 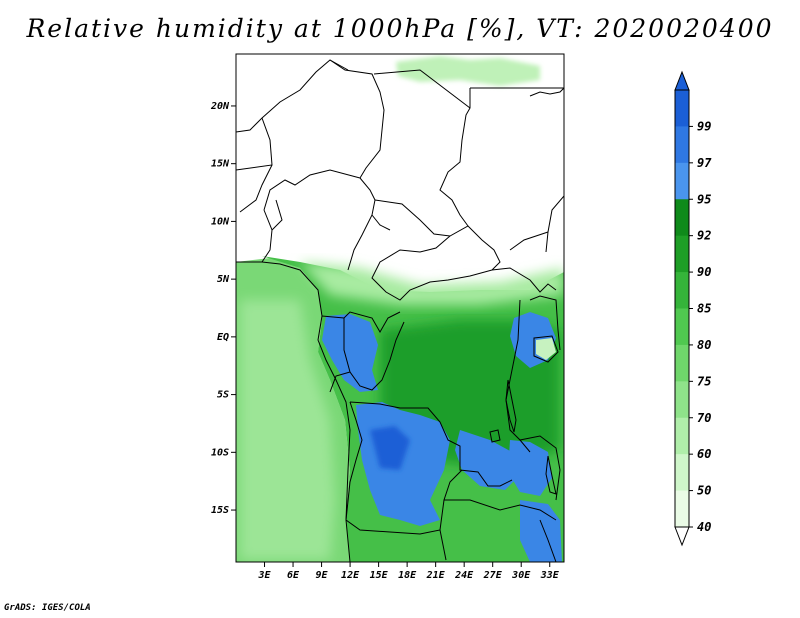 I want to click on longitude-axis: 3E 6E 9E 12E 15E 18E 21E 24E 27E 30E 33E, so click(x=408, y=571).